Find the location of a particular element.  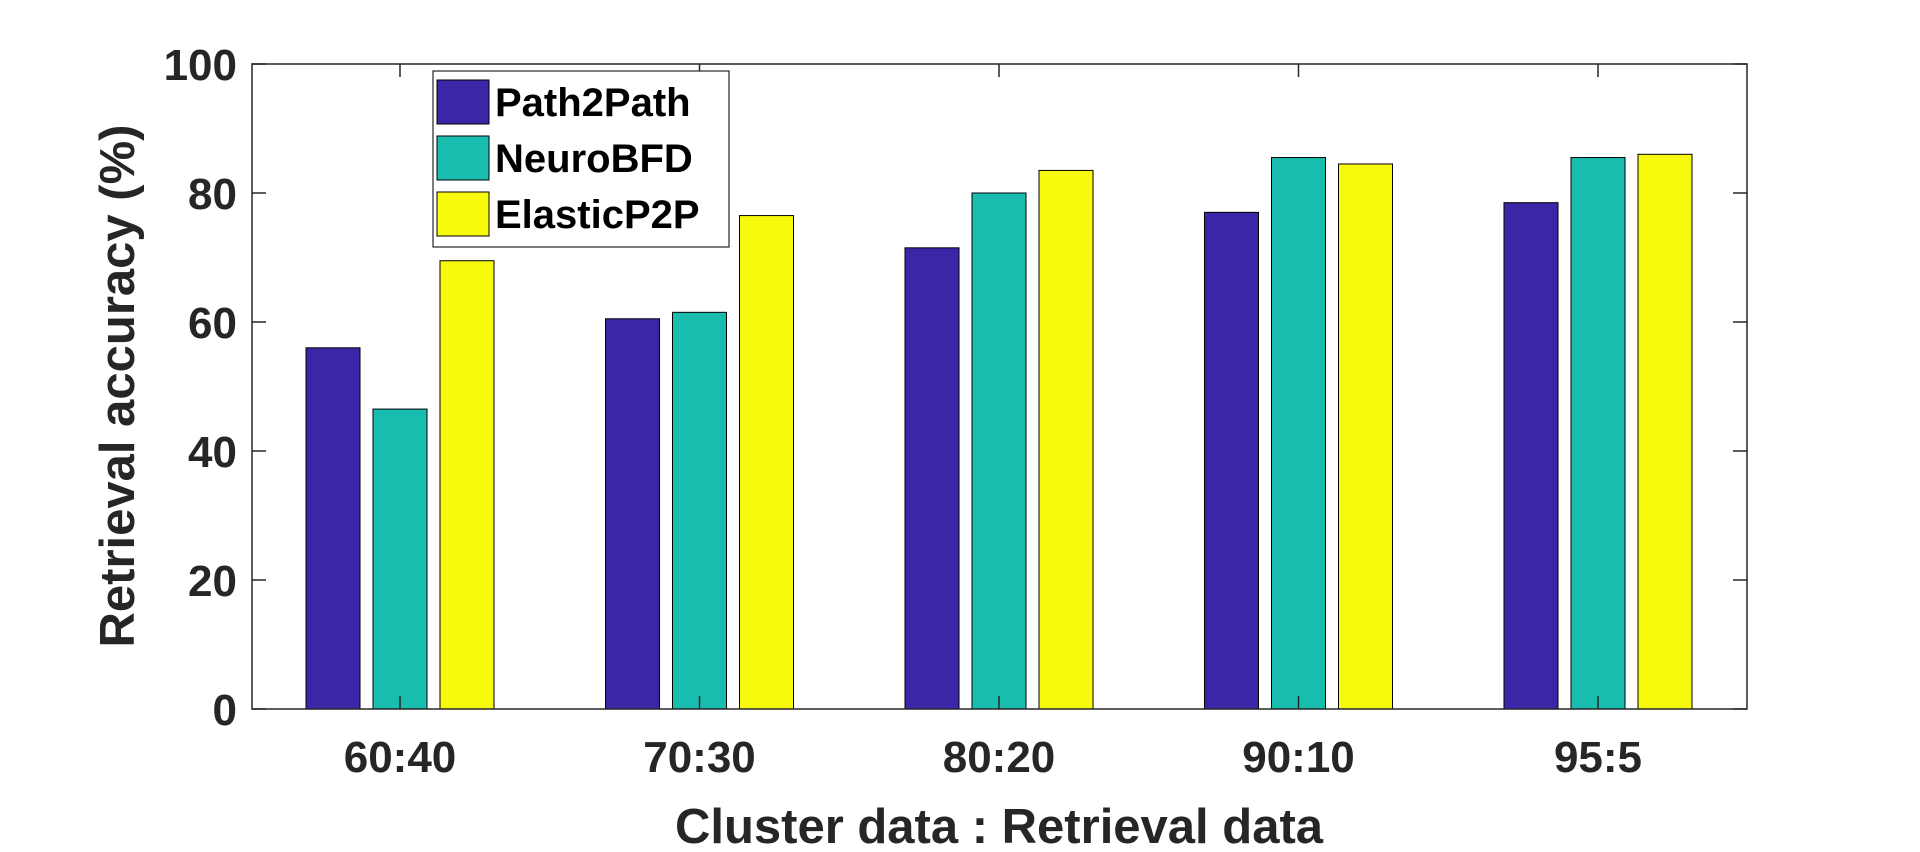

x-tick-label: 70:30 is located at coordinates (699, 757).